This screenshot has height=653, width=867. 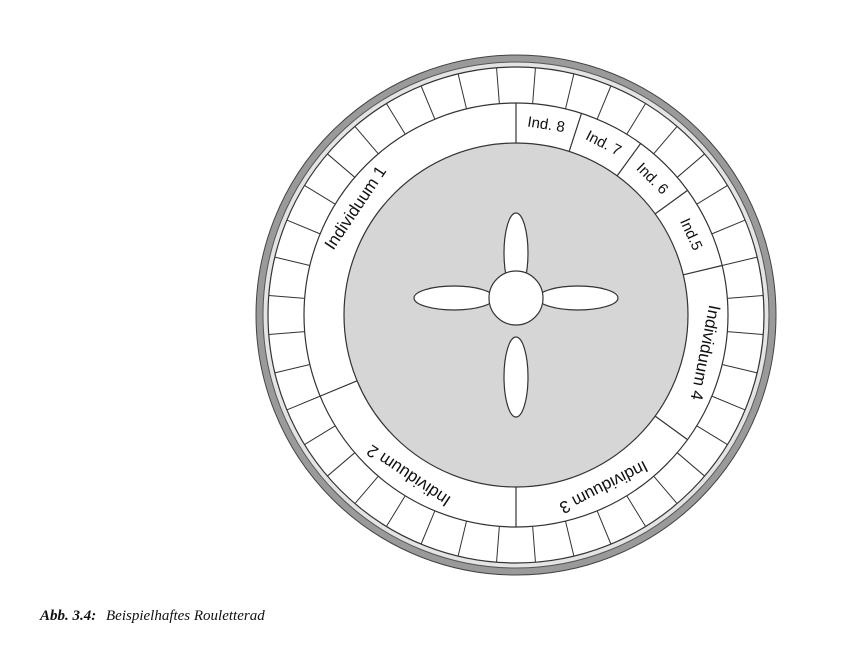 What do you see at coordinates (578, 298) in the screenshot?
I see `spinner-arm-right` at bounding box center [578, 298].